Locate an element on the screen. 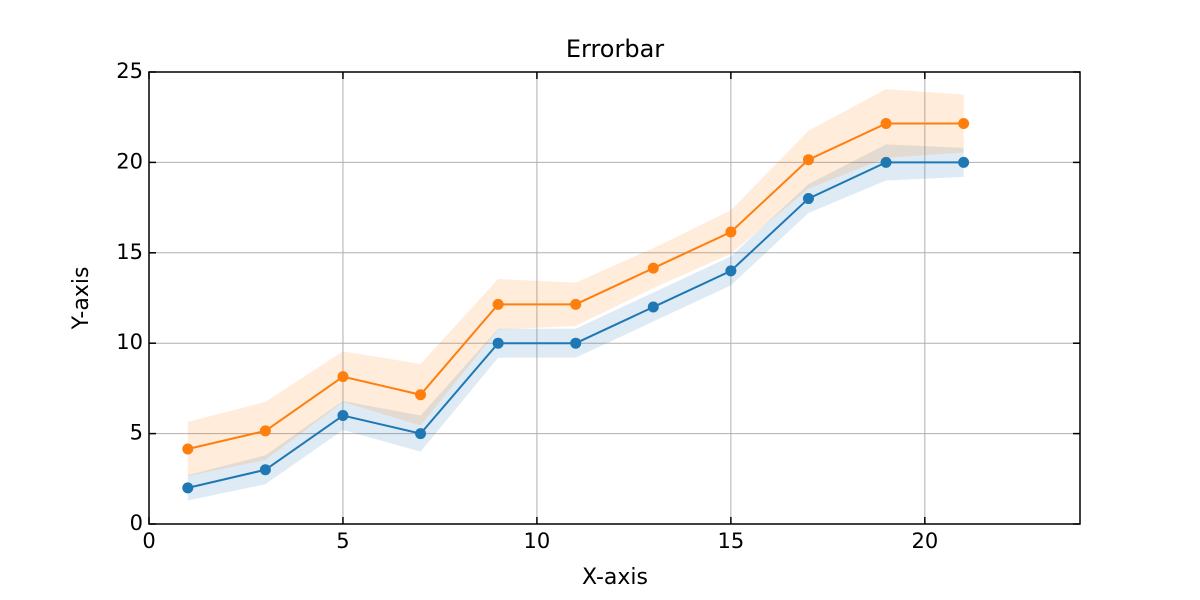 This screenshot has width=1200, height=600. y-tick-label: 15 is located at coordinates (129, 252).